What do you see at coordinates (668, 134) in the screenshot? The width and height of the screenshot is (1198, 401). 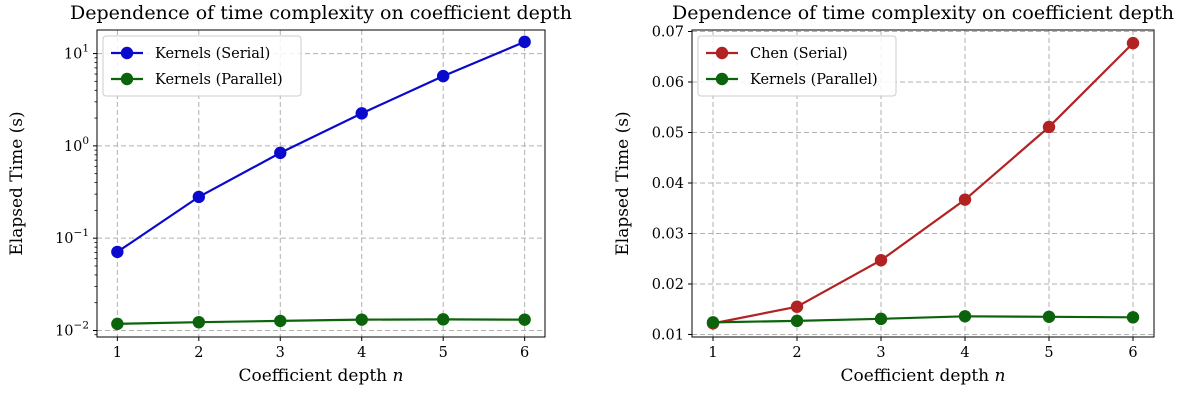 I see `y-tick-label: 0.05` at bounding box center [668, 134].